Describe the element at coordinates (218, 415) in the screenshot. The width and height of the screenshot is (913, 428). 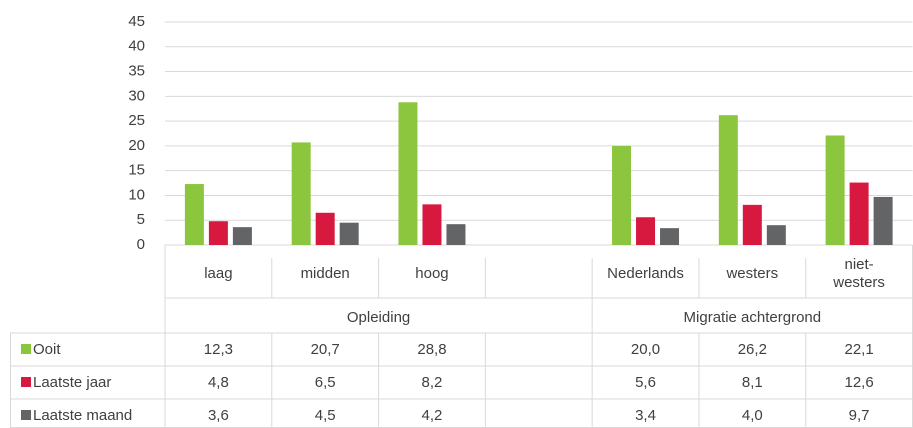
I see `table-value: 3,6` at that location.